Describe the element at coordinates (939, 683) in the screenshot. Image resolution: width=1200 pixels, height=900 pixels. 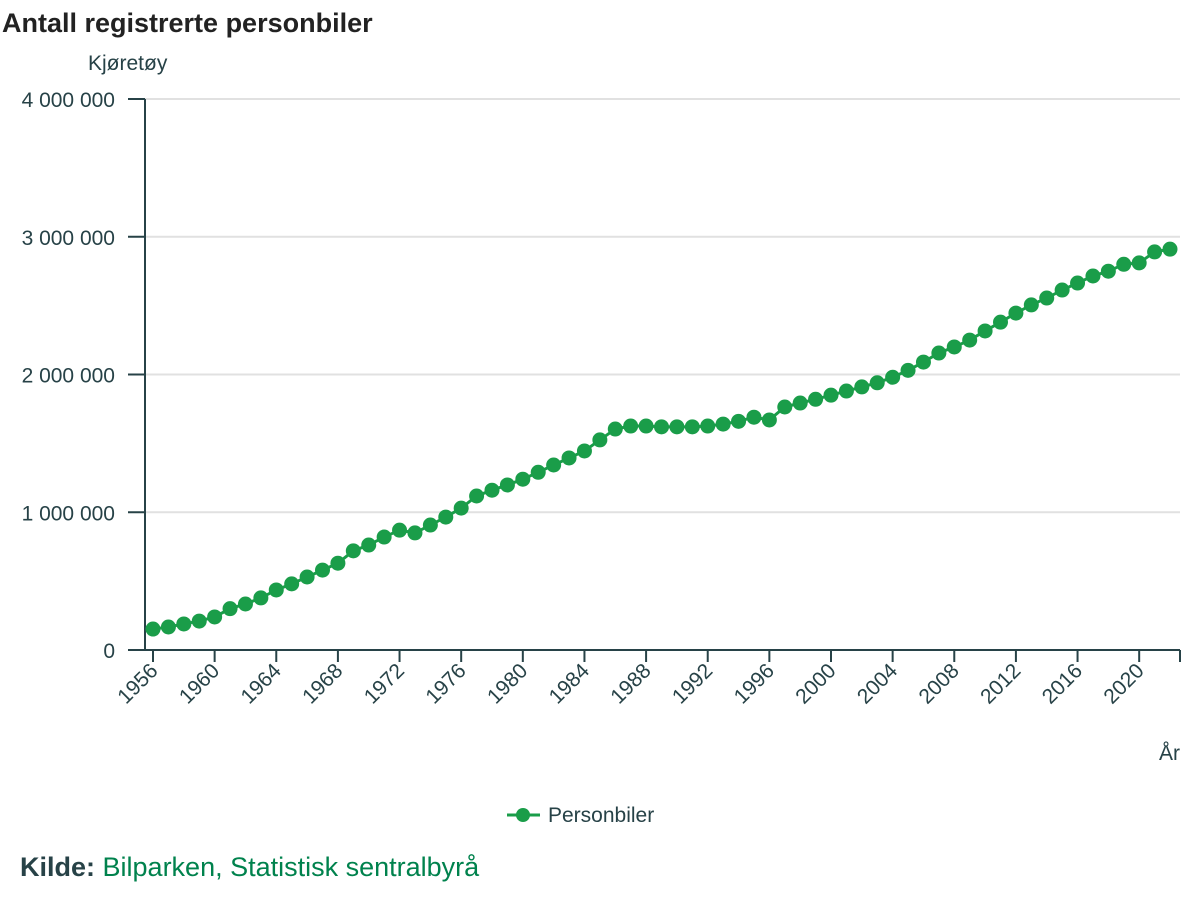
I see `x-tick-label: 2008` at that location.